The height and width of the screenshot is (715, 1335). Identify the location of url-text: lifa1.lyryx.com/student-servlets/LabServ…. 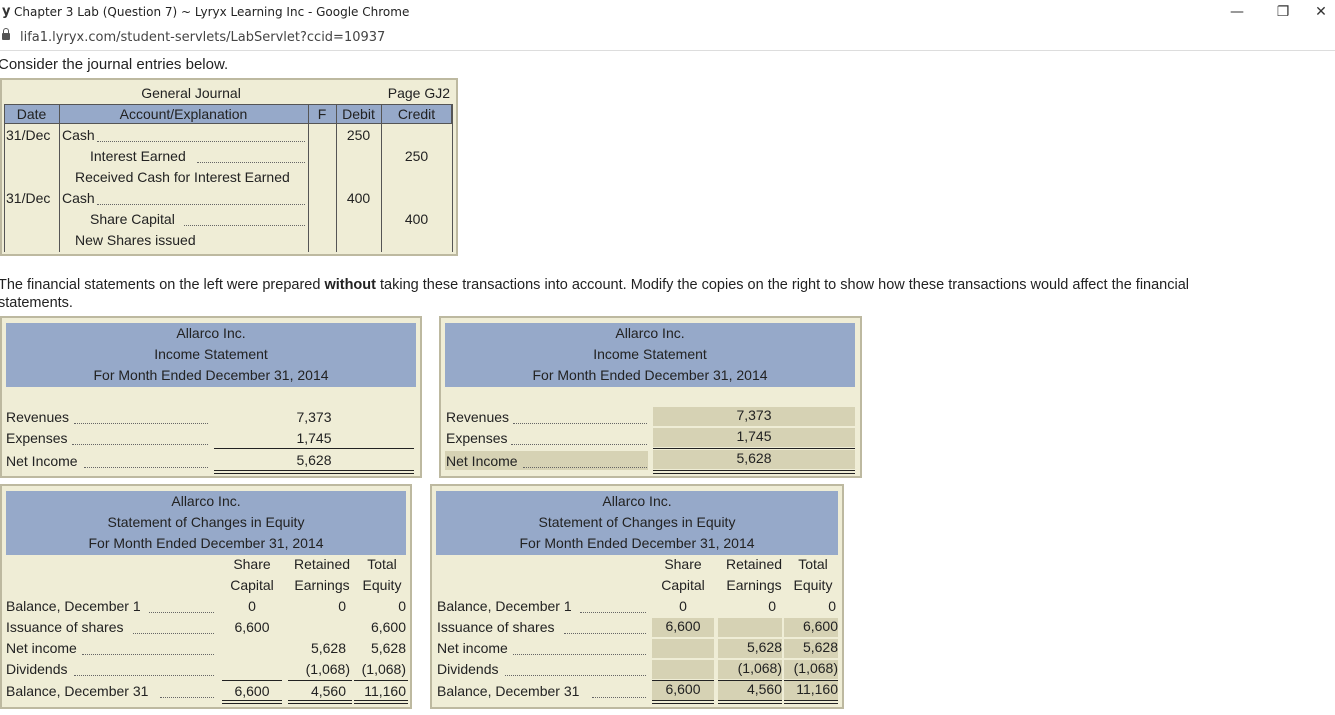
(203, 37).